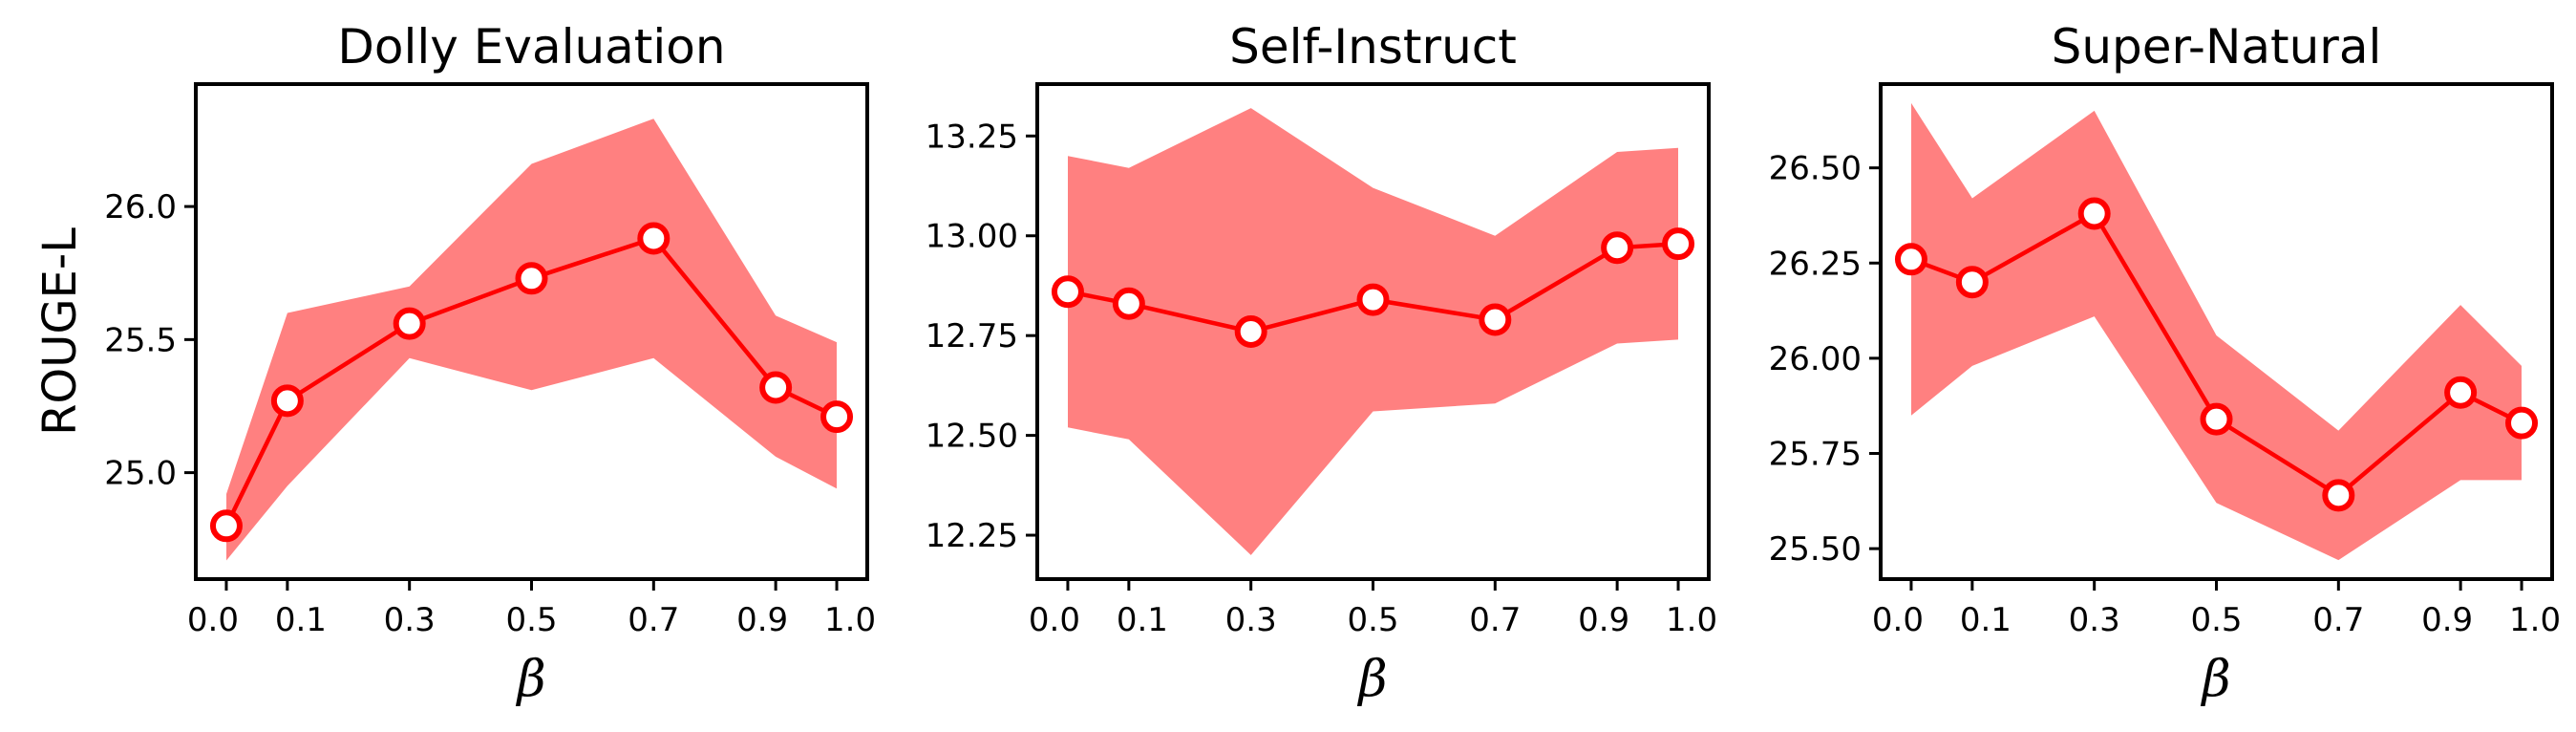  Describe the element at coordinates (140, 474) in the screenshot. I see `y-tick-label: 25.0` at that location.